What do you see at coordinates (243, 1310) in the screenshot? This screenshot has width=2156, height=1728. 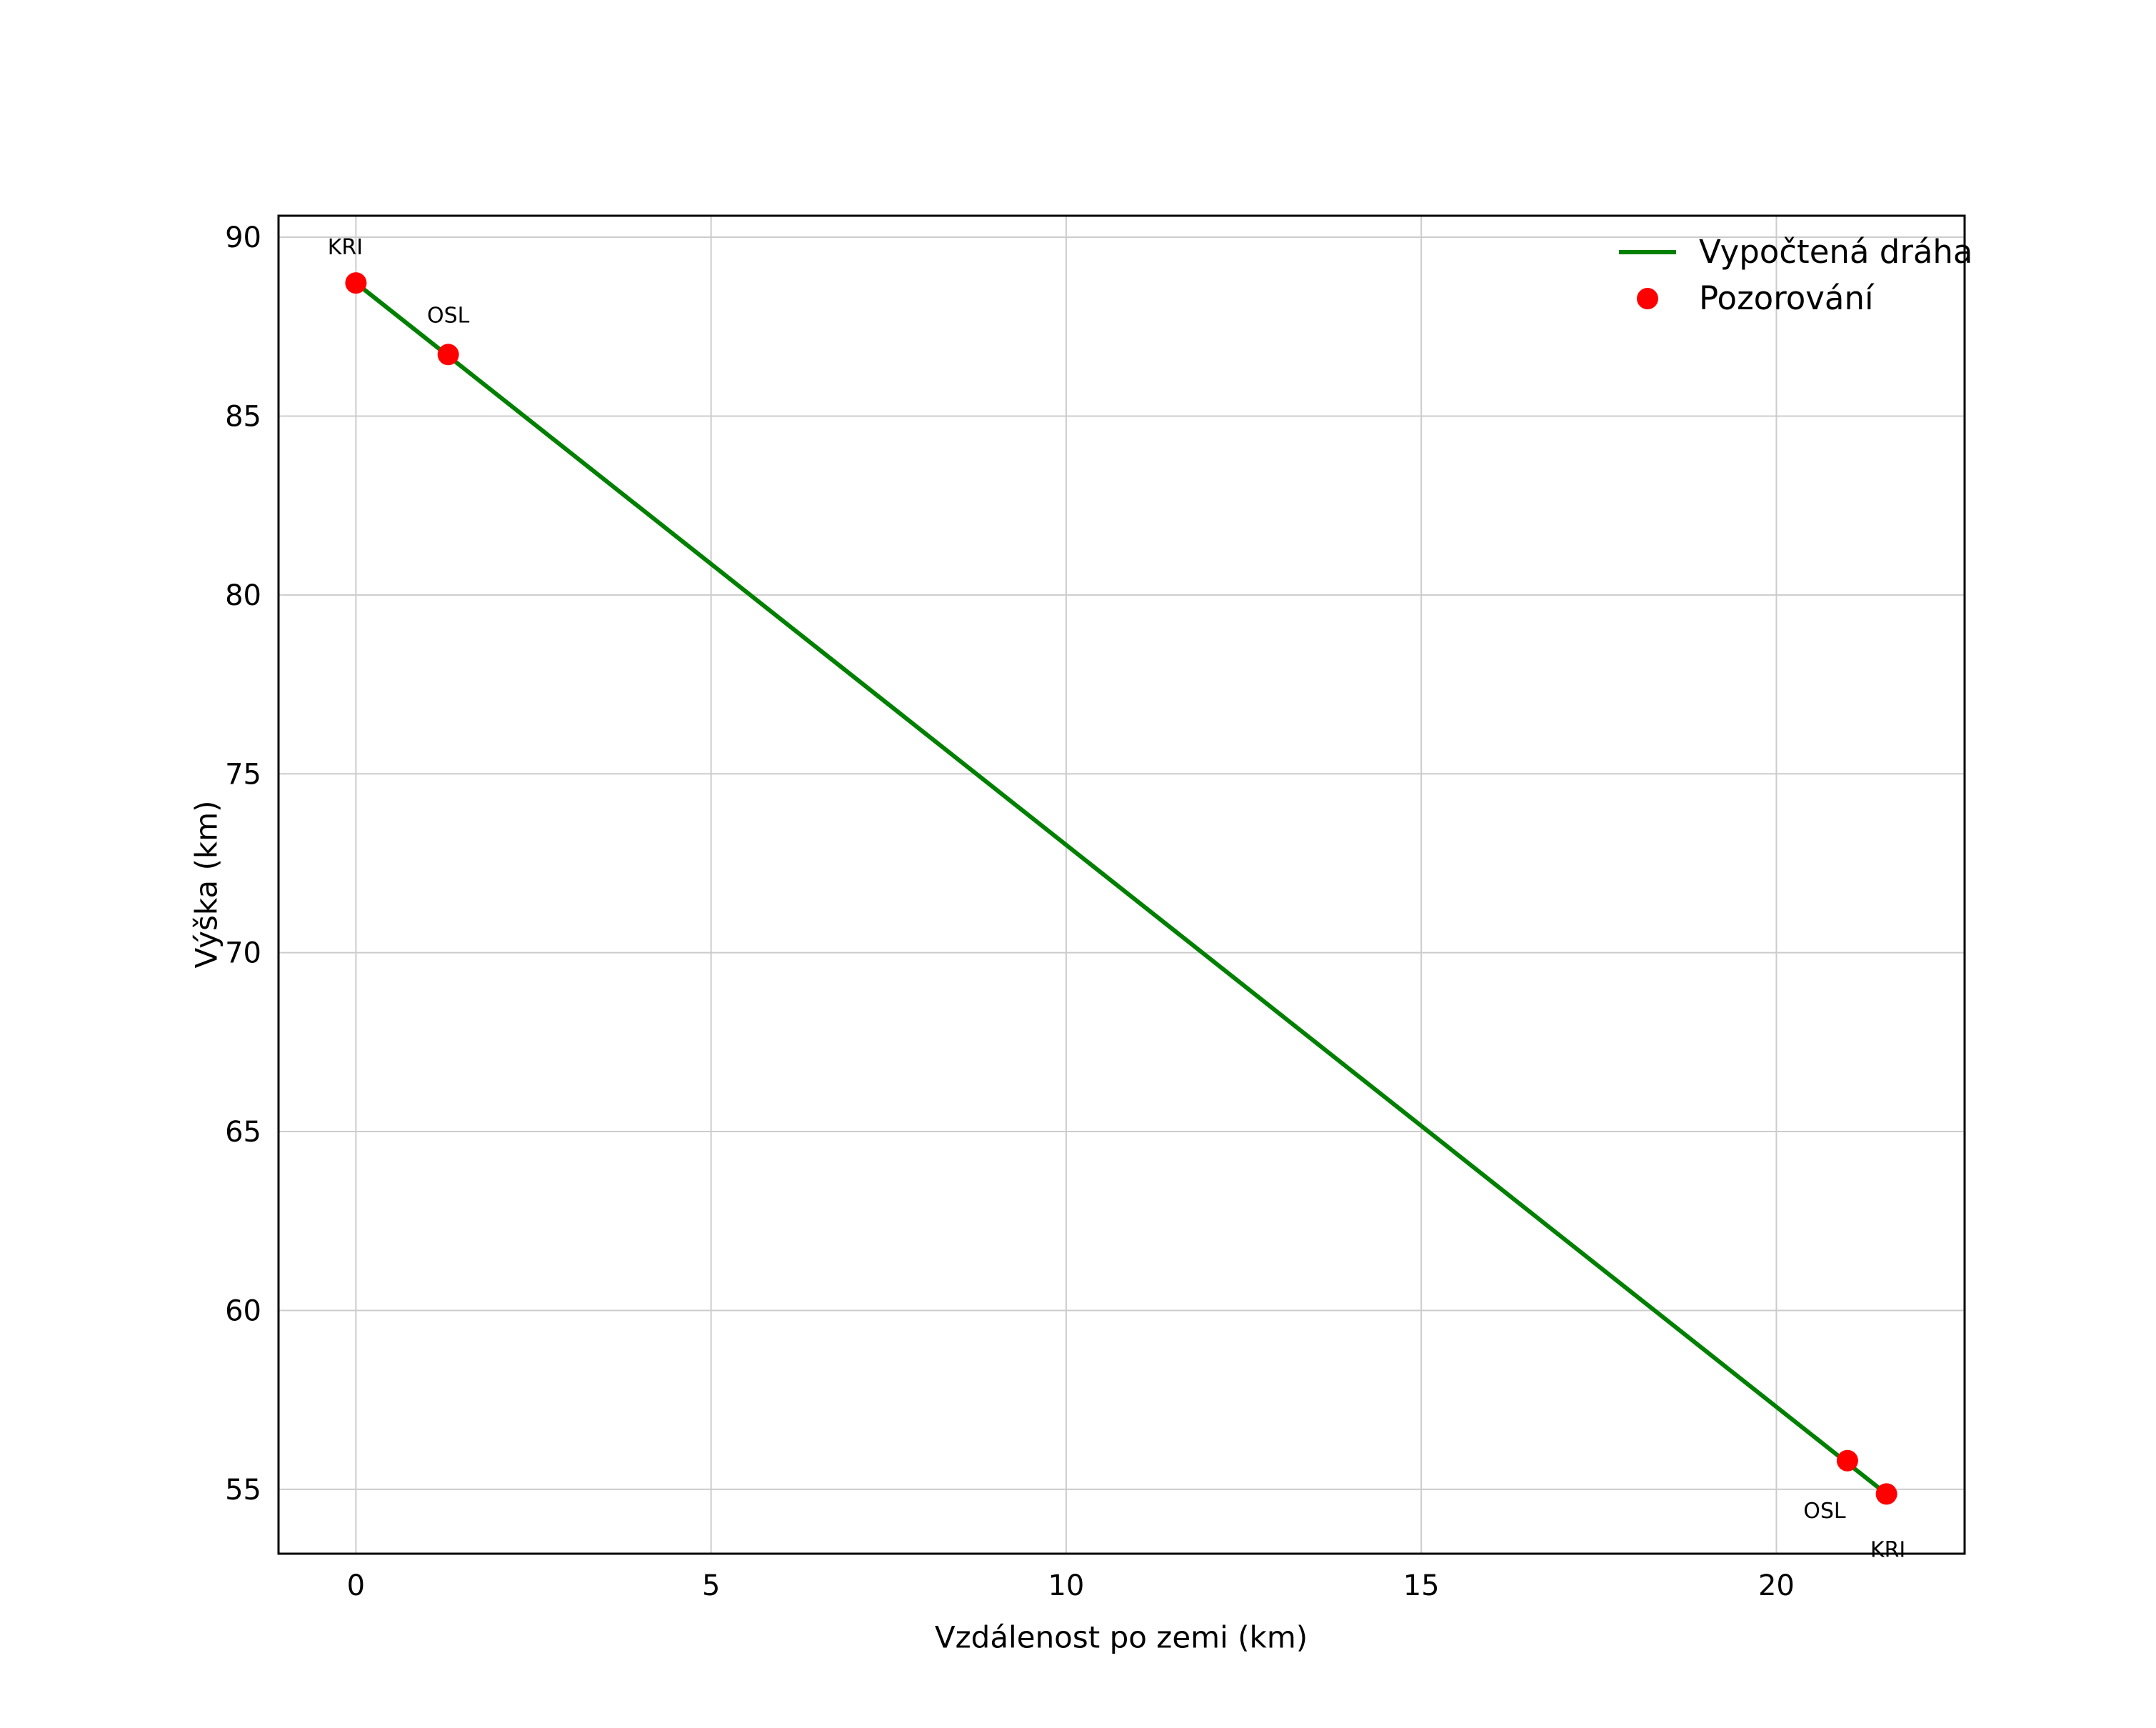 I see `y-tick-label: 60` at bounding box center [243, 1310].